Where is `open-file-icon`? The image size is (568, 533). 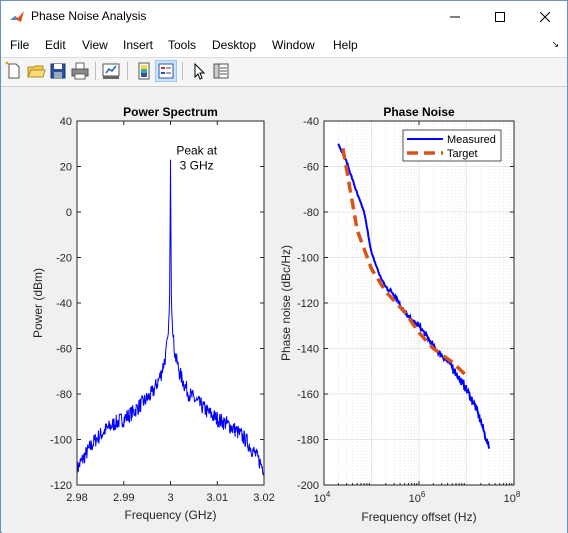
open-file-icon is located at coordinates (36, 71).